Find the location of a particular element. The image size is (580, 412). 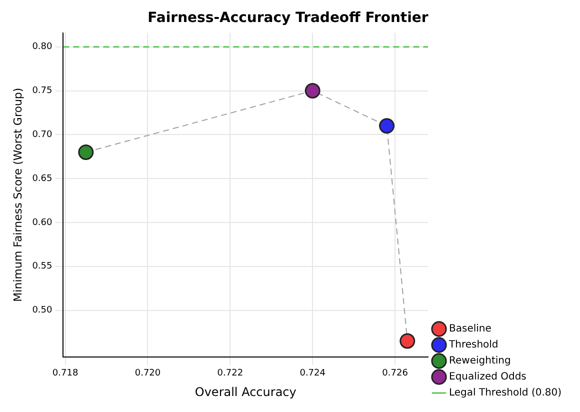

x-tick-label: 0.718 is located at coordinates (65, 373).